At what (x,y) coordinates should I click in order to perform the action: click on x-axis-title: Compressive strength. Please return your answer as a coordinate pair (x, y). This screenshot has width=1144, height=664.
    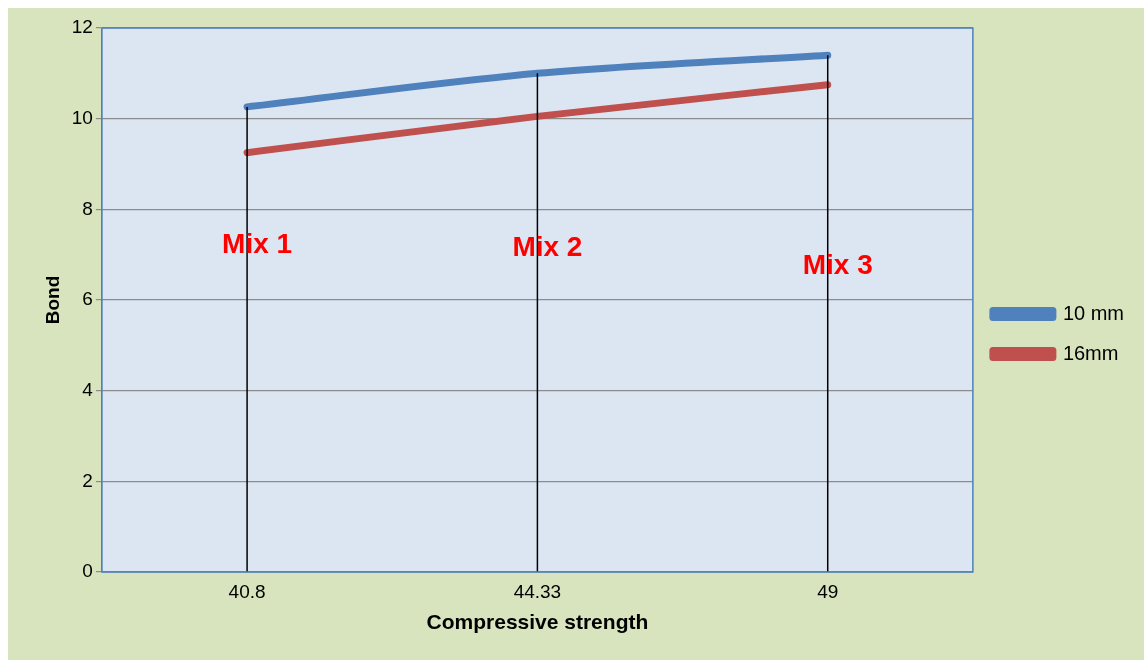
    Looking at the image, I should click on (537, 622).